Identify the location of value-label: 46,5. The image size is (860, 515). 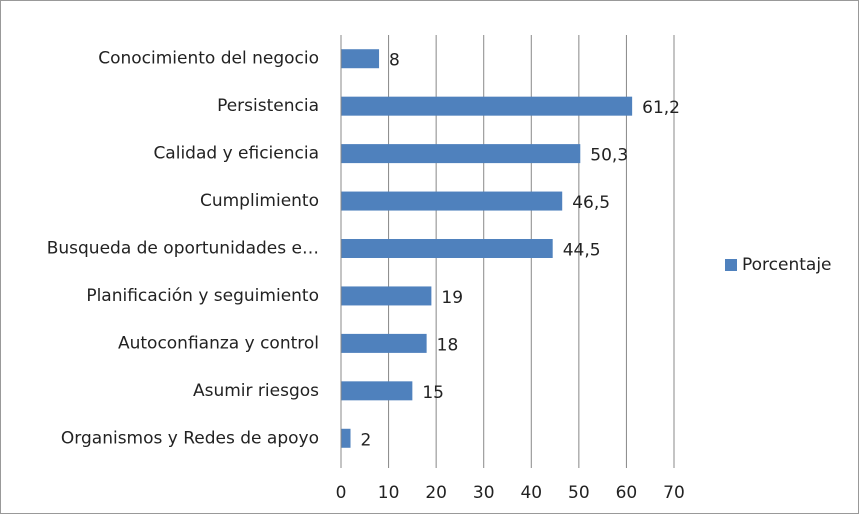
(591, 203).